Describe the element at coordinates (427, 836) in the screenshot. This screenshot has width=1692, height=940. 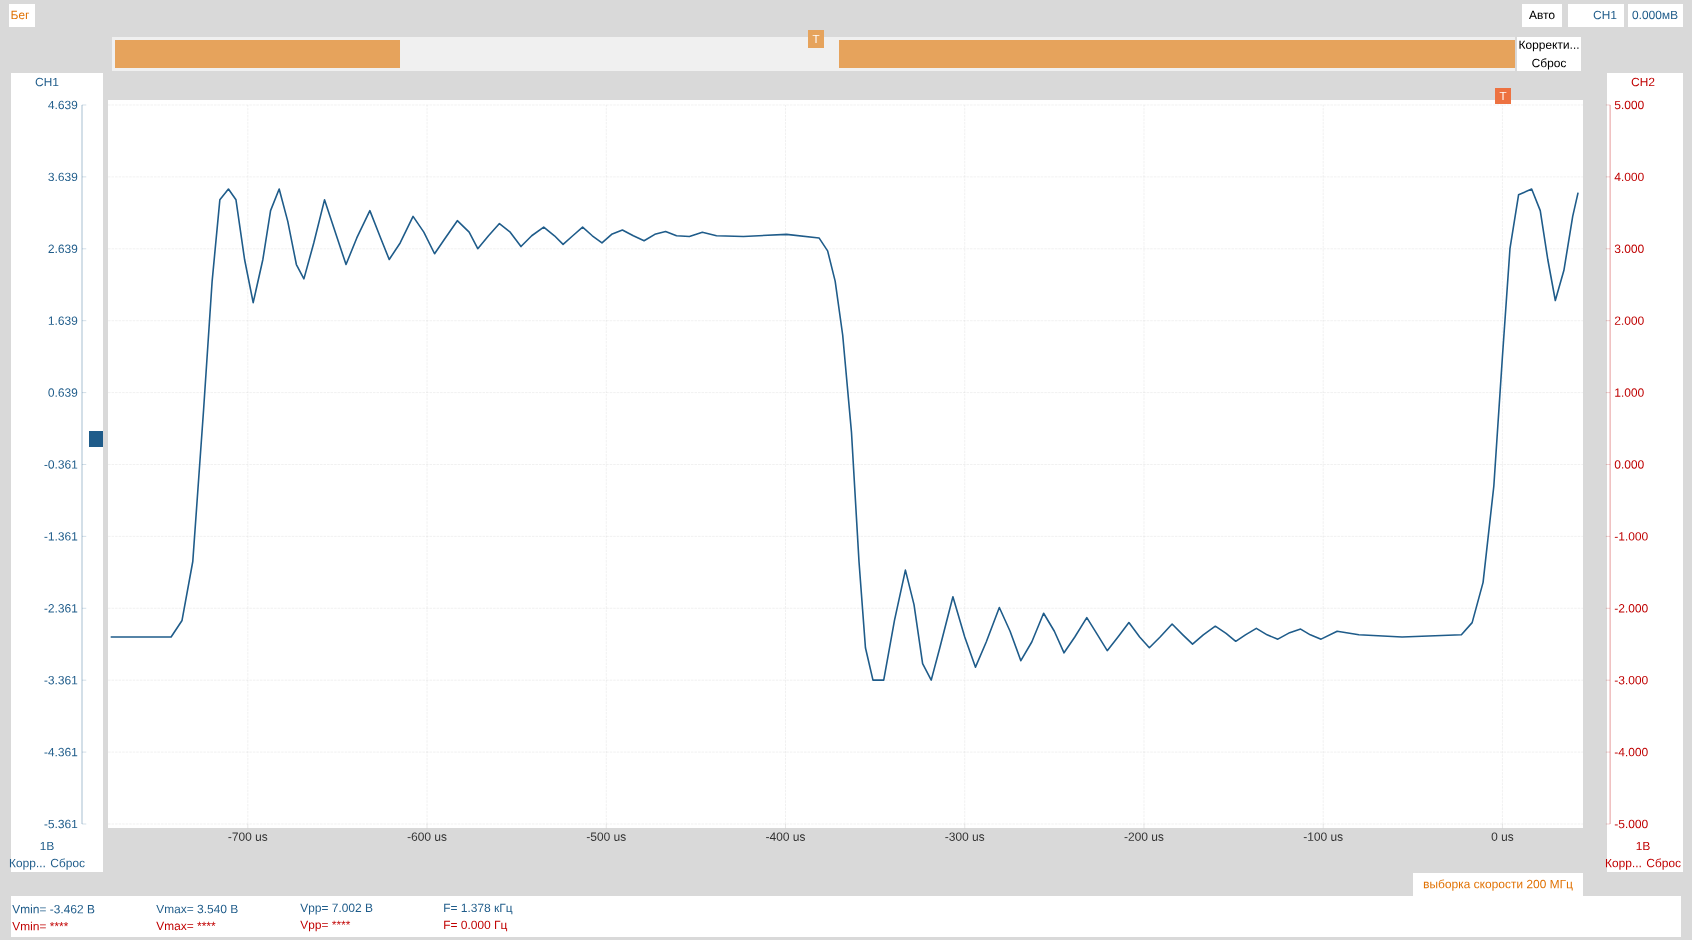
I see `x-tick-label: -600 us` at that location.